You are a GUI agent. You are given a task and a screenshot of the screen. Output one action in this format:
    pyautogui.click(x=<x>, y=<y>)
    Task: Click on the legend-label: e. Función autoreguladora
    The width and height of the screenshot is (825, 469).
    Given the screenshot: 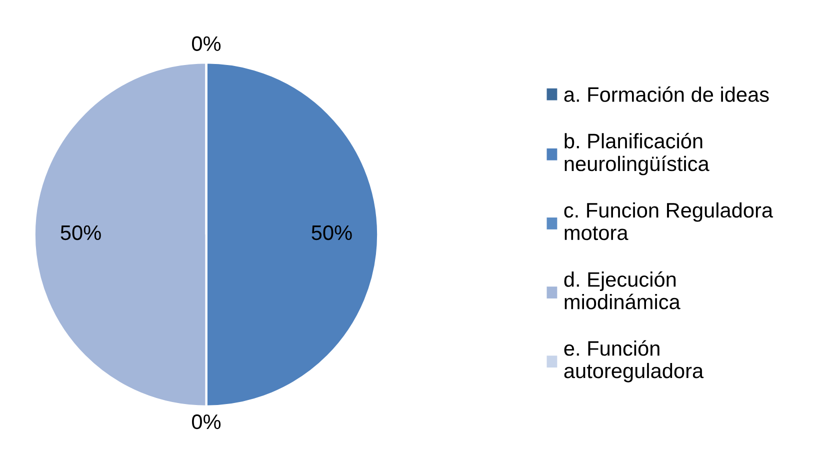 What is the action you would take?
    pyautogui.click(x=634, y=361)
    